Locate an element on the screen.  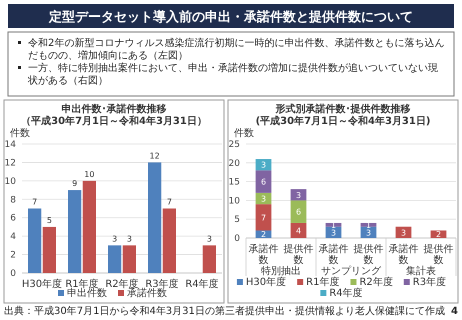
text: サンプリング is located at coordinates (351, 271).